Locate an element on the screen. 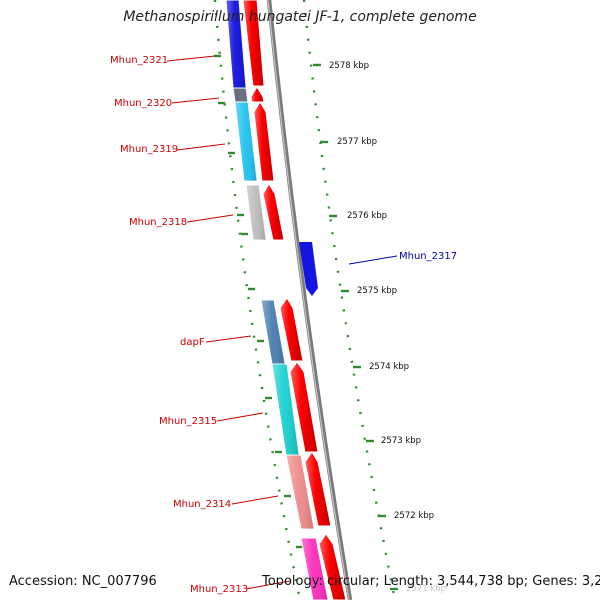  genome-backbone-highlight is located at coordinates (308, 300).